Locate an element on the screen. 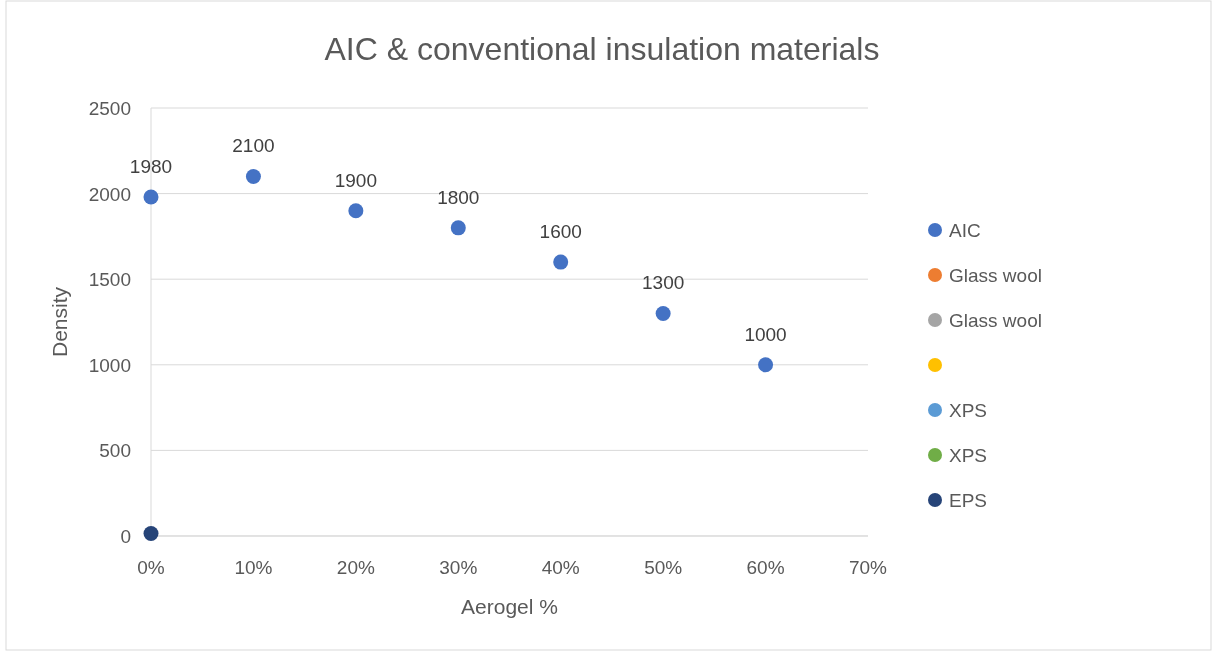 This screenshot has height=651, width=1213. y-axis-title: Density is located at coordinates (59, 322).